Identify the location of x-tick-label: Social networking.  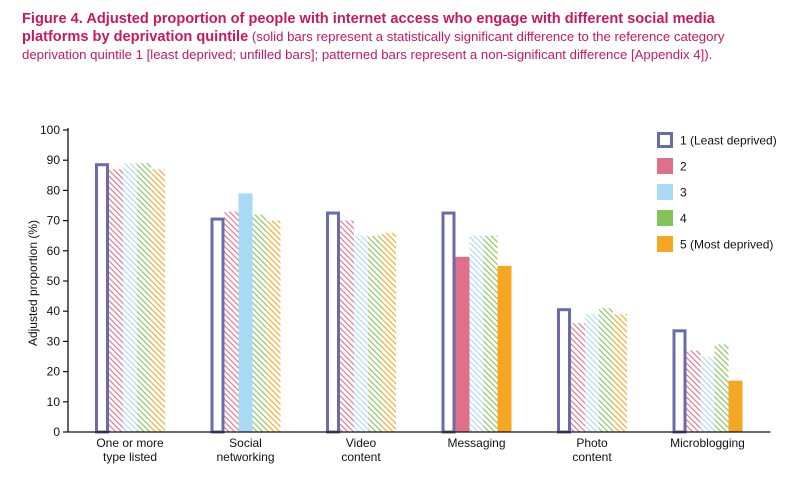
(245, 450).